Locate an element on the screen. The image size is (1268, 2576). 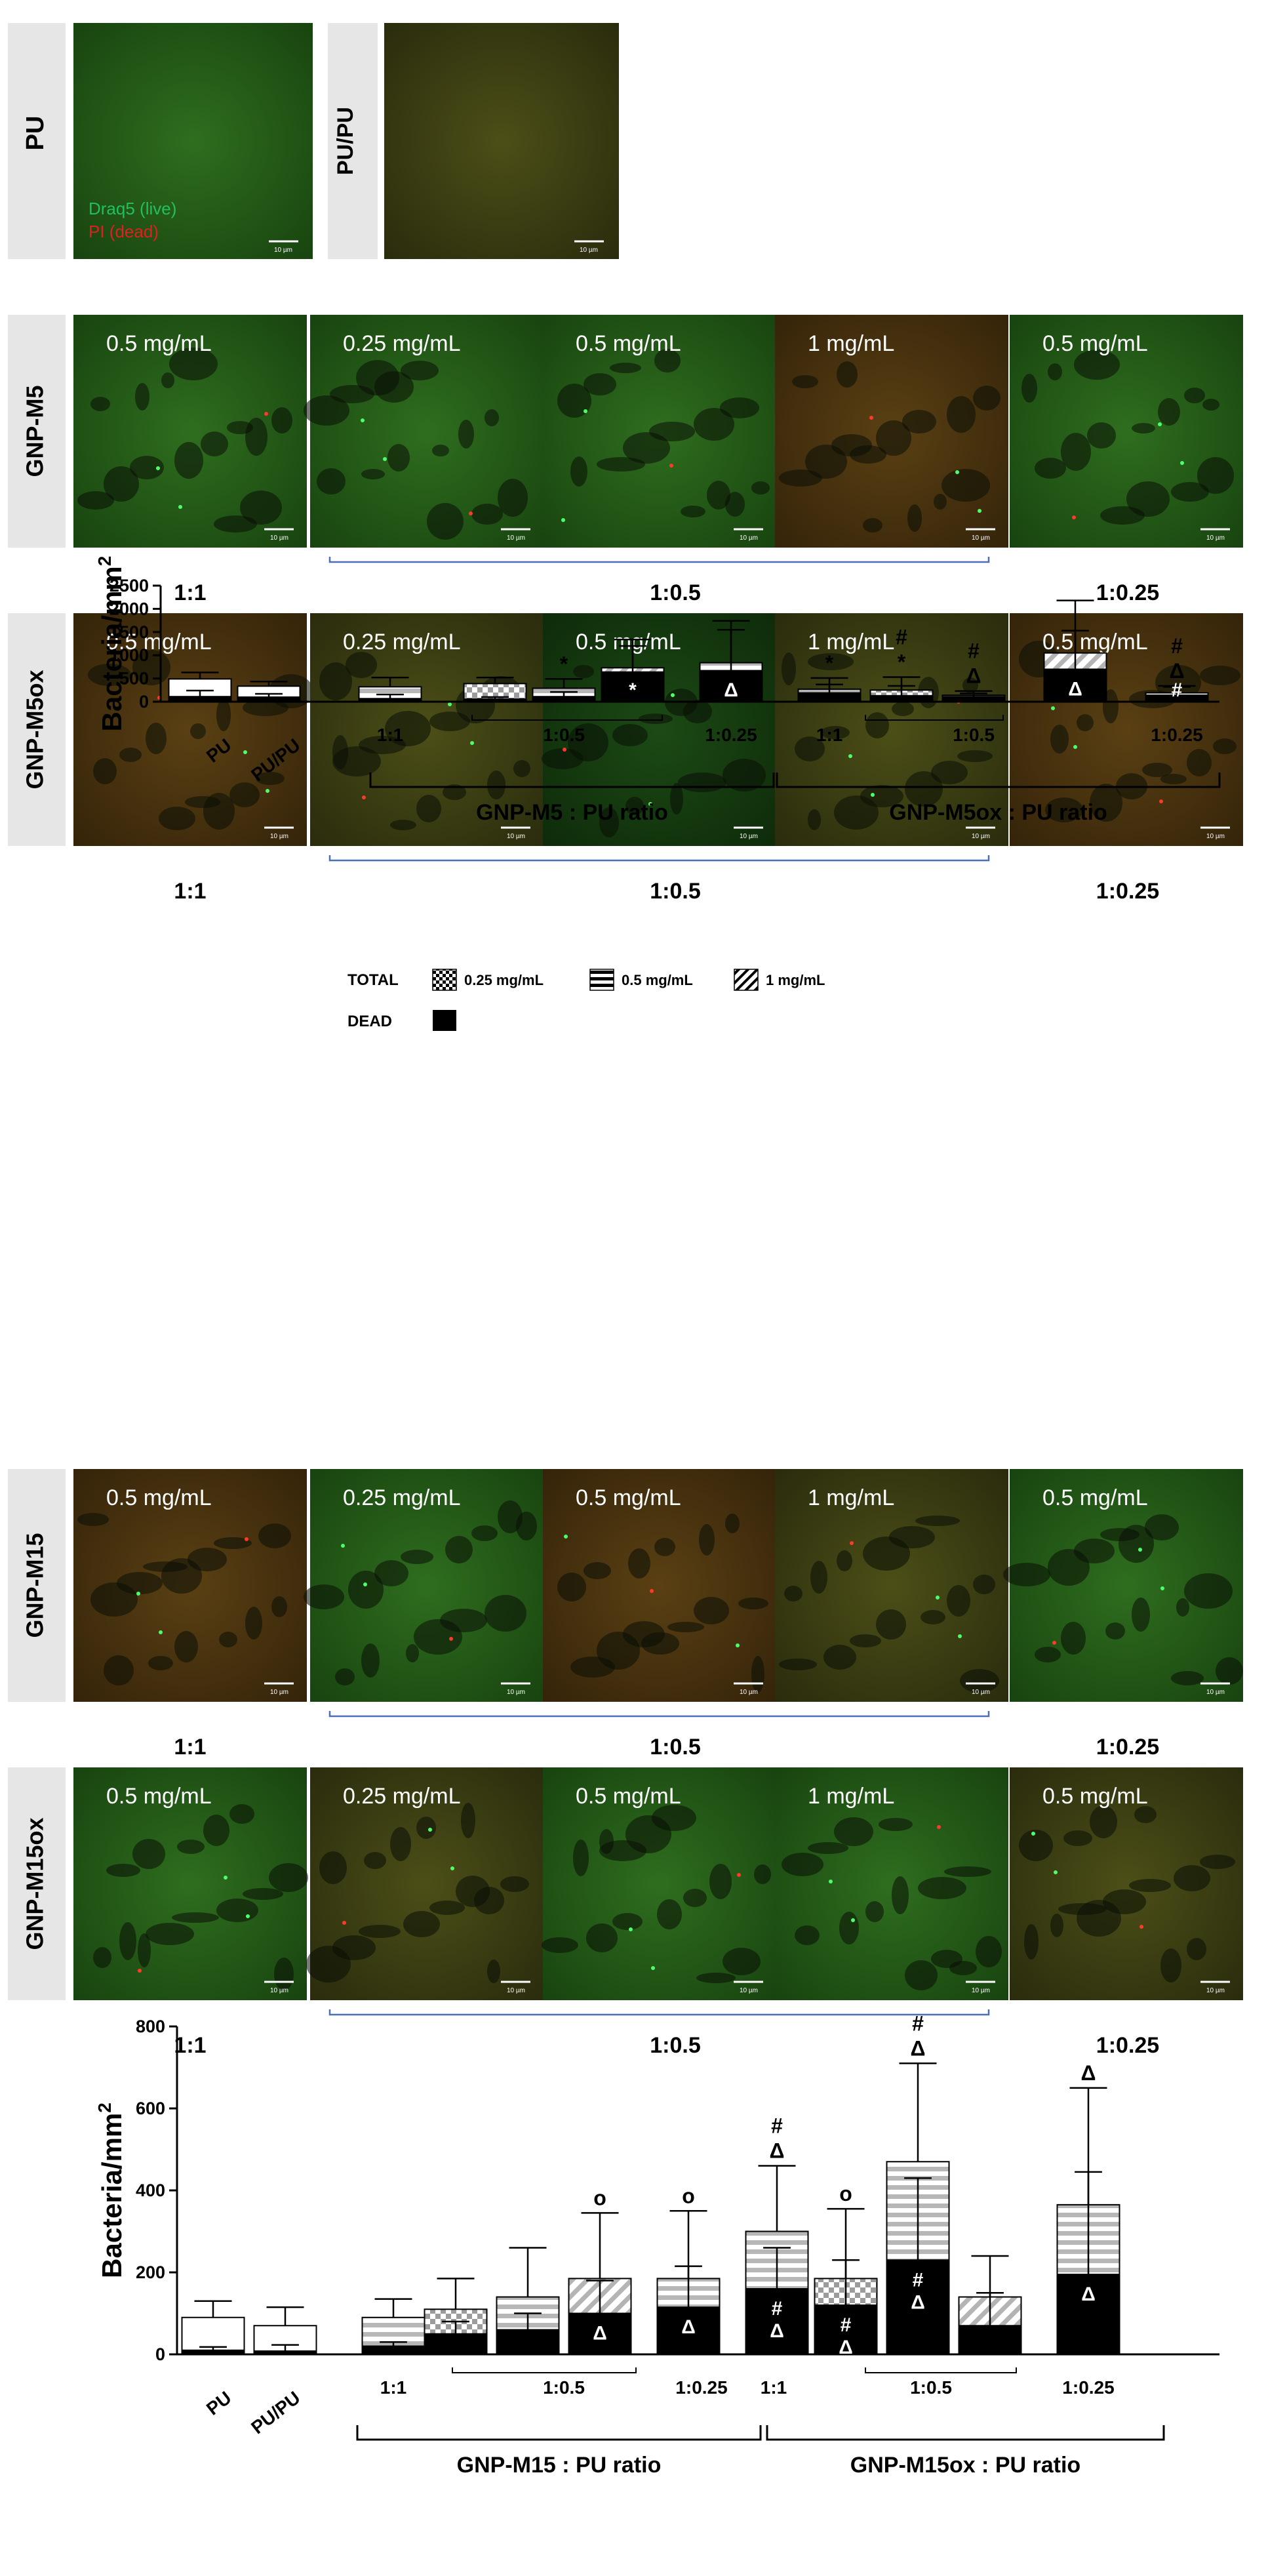
top-panel-label: PU is located at coordinates (35, 133).